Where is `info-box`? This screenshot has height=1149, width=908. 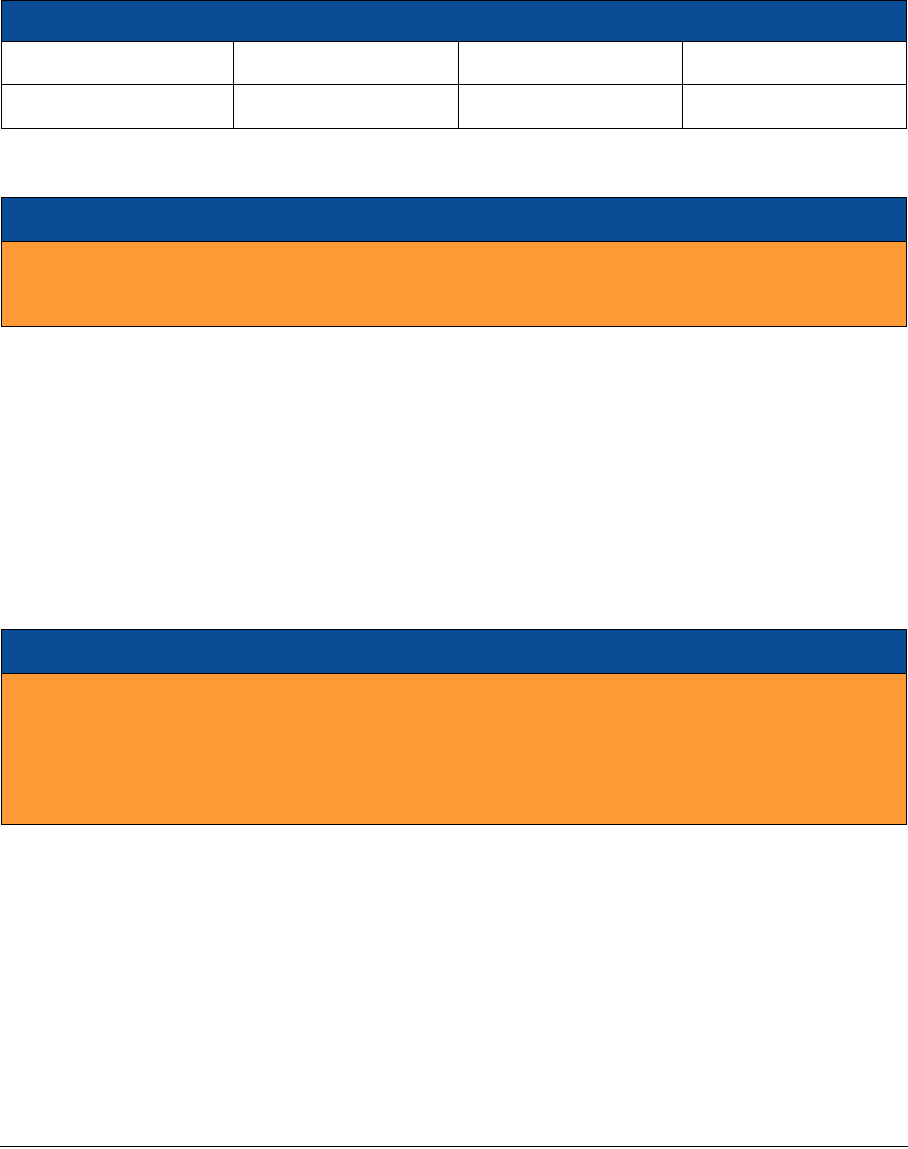 info-box is located at coordinates (454, 262).